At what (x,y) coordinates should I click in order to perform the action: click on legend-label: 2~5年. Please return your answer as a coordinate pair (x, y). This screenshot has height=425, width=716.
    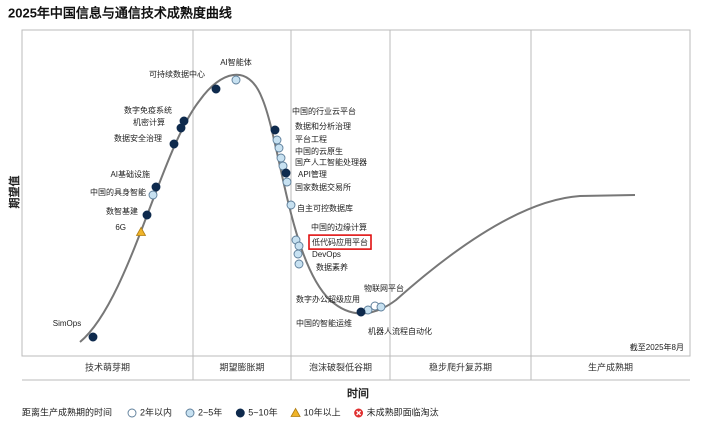
    Looking at the image, I should click on (210, 411).